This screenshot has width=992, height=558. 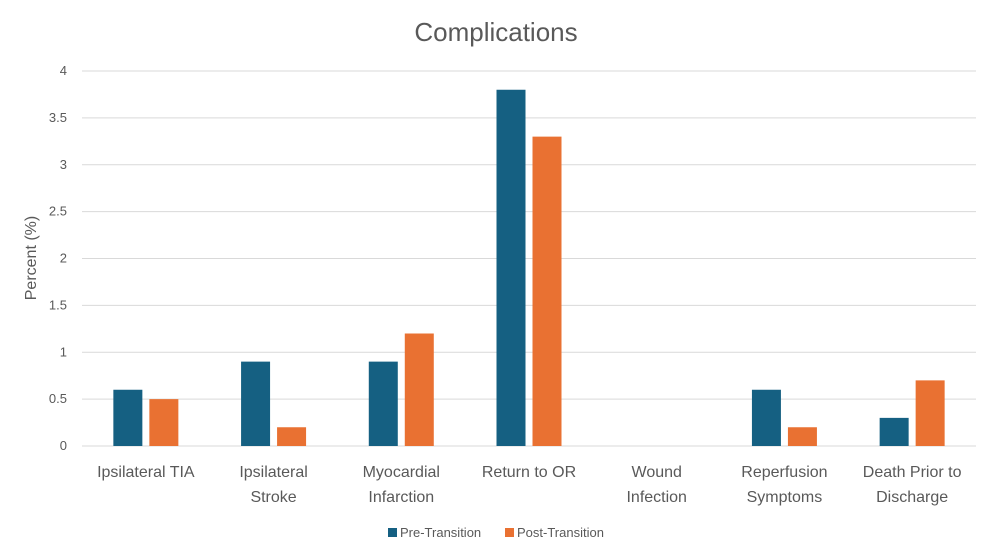 What do you see at coordinates (63, 164) in the screenshot?
I see `y-tick-label: 3` at bounding box center [63, 164].